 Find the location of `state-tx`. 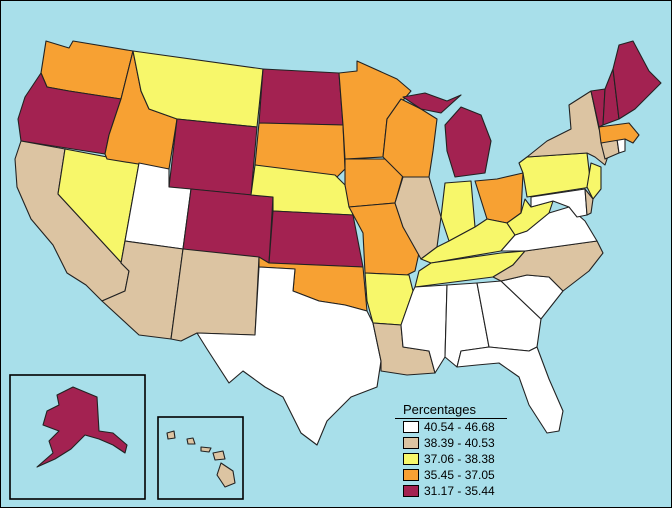

state-tx is located at coordinates (289, 356).